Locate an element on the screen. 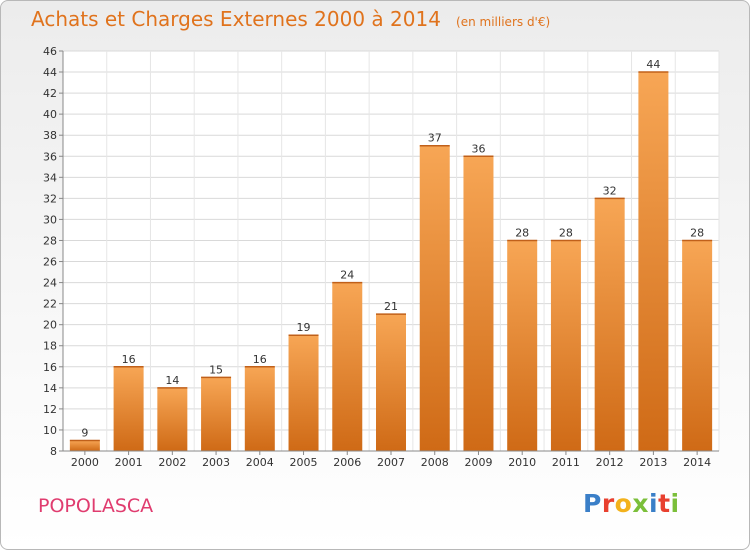 The image size is (750, 550). x-tick-label: 2010 is located at coordinates (522, 462).